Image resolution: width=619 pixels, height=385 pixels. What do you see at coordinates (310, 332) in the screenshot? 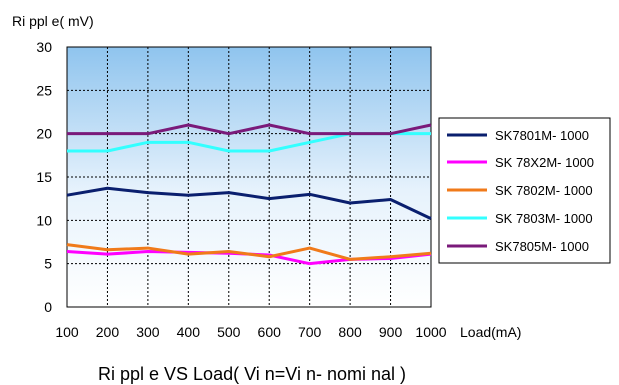
I see `x-tick-label: 700` at bounding box center [310, 332].